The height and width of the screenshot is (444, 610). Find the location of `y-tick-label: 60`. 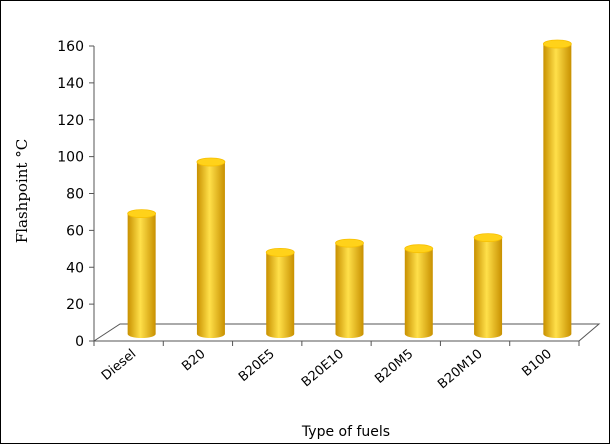

y-tick-label: 60 is located at coordinates (75, 231).